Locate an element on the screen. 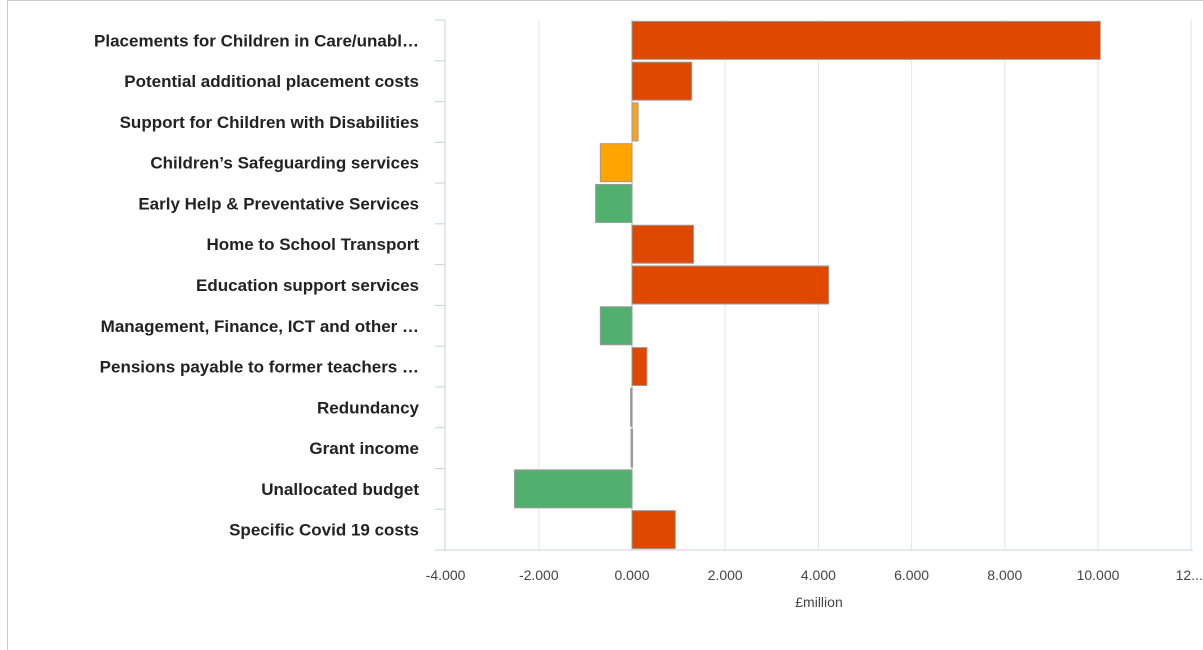 Image resolution: width=1203 pixels, height=650 pixels. x-tick-label: 0.000 is located at coordinates (631, 575).